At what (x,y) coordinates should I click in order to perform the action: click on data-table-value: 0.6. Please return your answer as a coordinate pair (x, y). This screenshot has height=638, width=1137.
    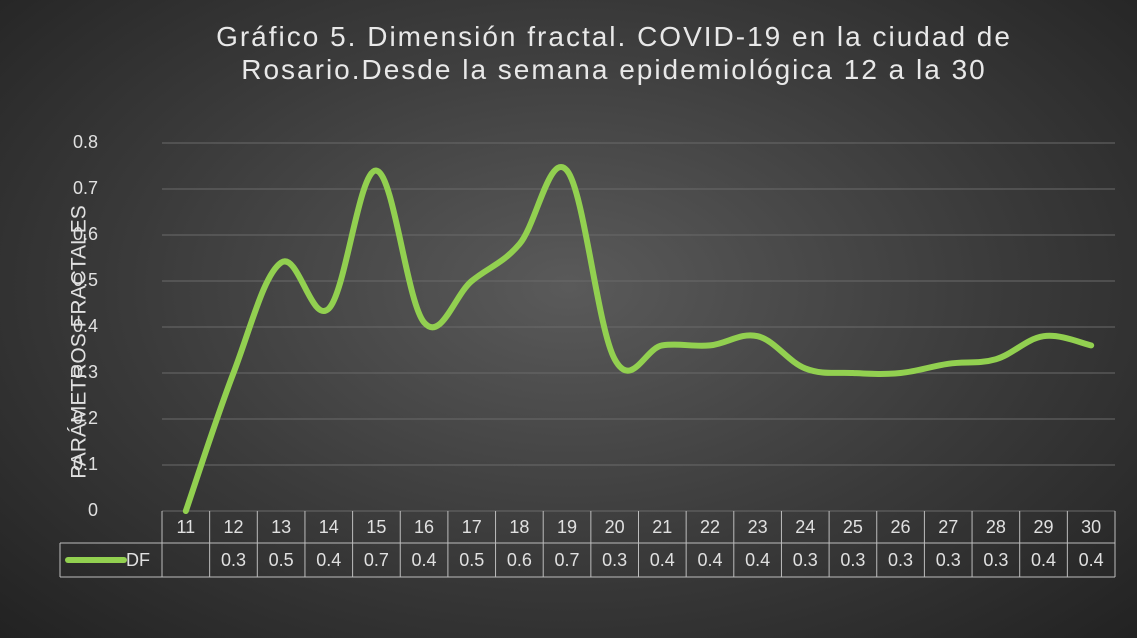
    Looking at the image, I should click on (519, 560).